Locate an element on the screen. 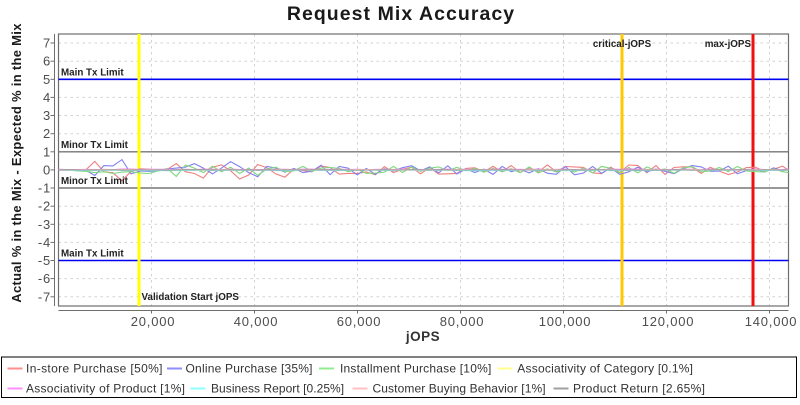 The image size is (800, 405). svg-text: In-store Purchase [50%] is located at coordinates (94, 369).